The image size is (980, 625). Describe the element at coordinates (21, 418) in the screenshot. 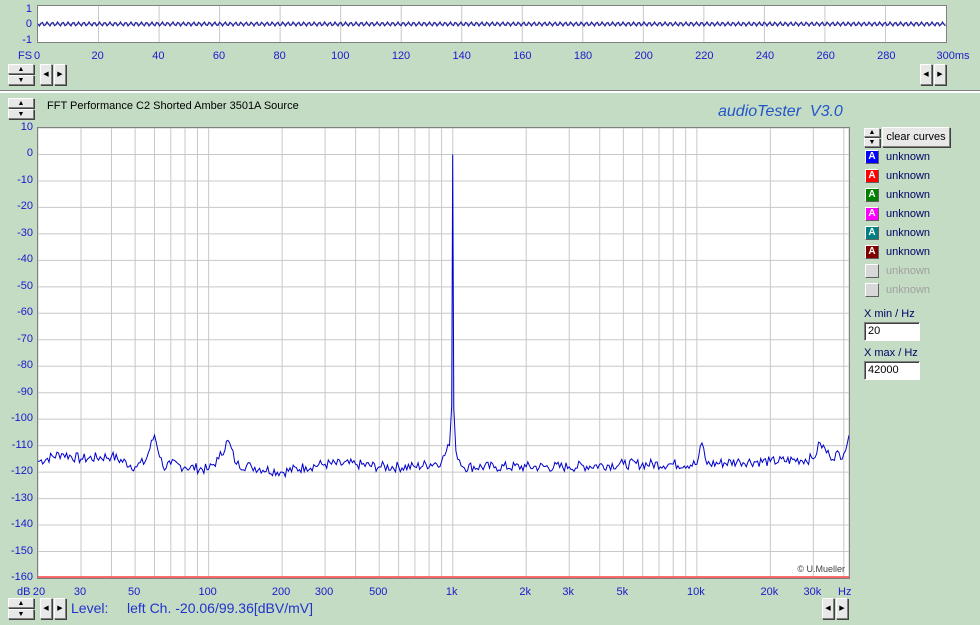

I see `fft-y-tick: -100` at that location.